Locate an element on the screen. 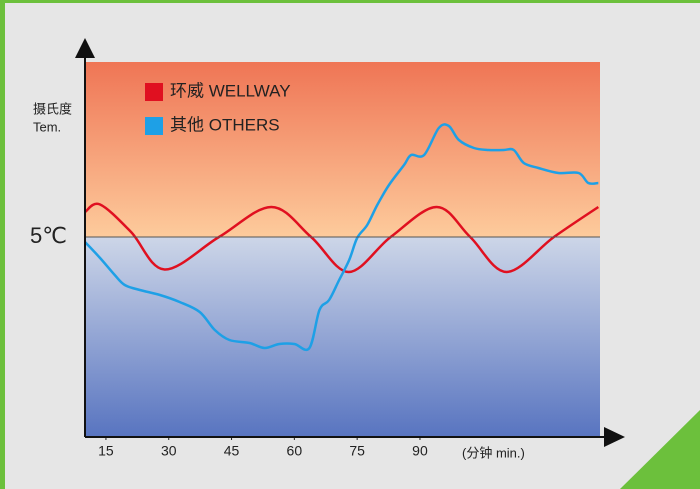 The width and height of the screenshot is (700, 489). x-tick-label: 15 is located at coordinates (106, 451).